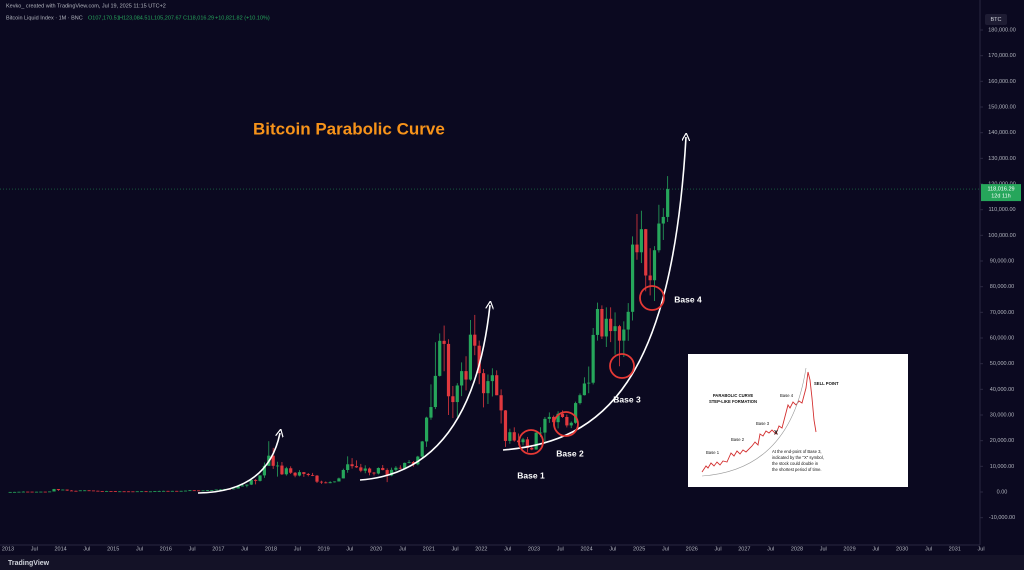  Describe the element at coordinates (1001, 210) in the screenshot. I see `y-tick-label: 110,000.00` at that location.